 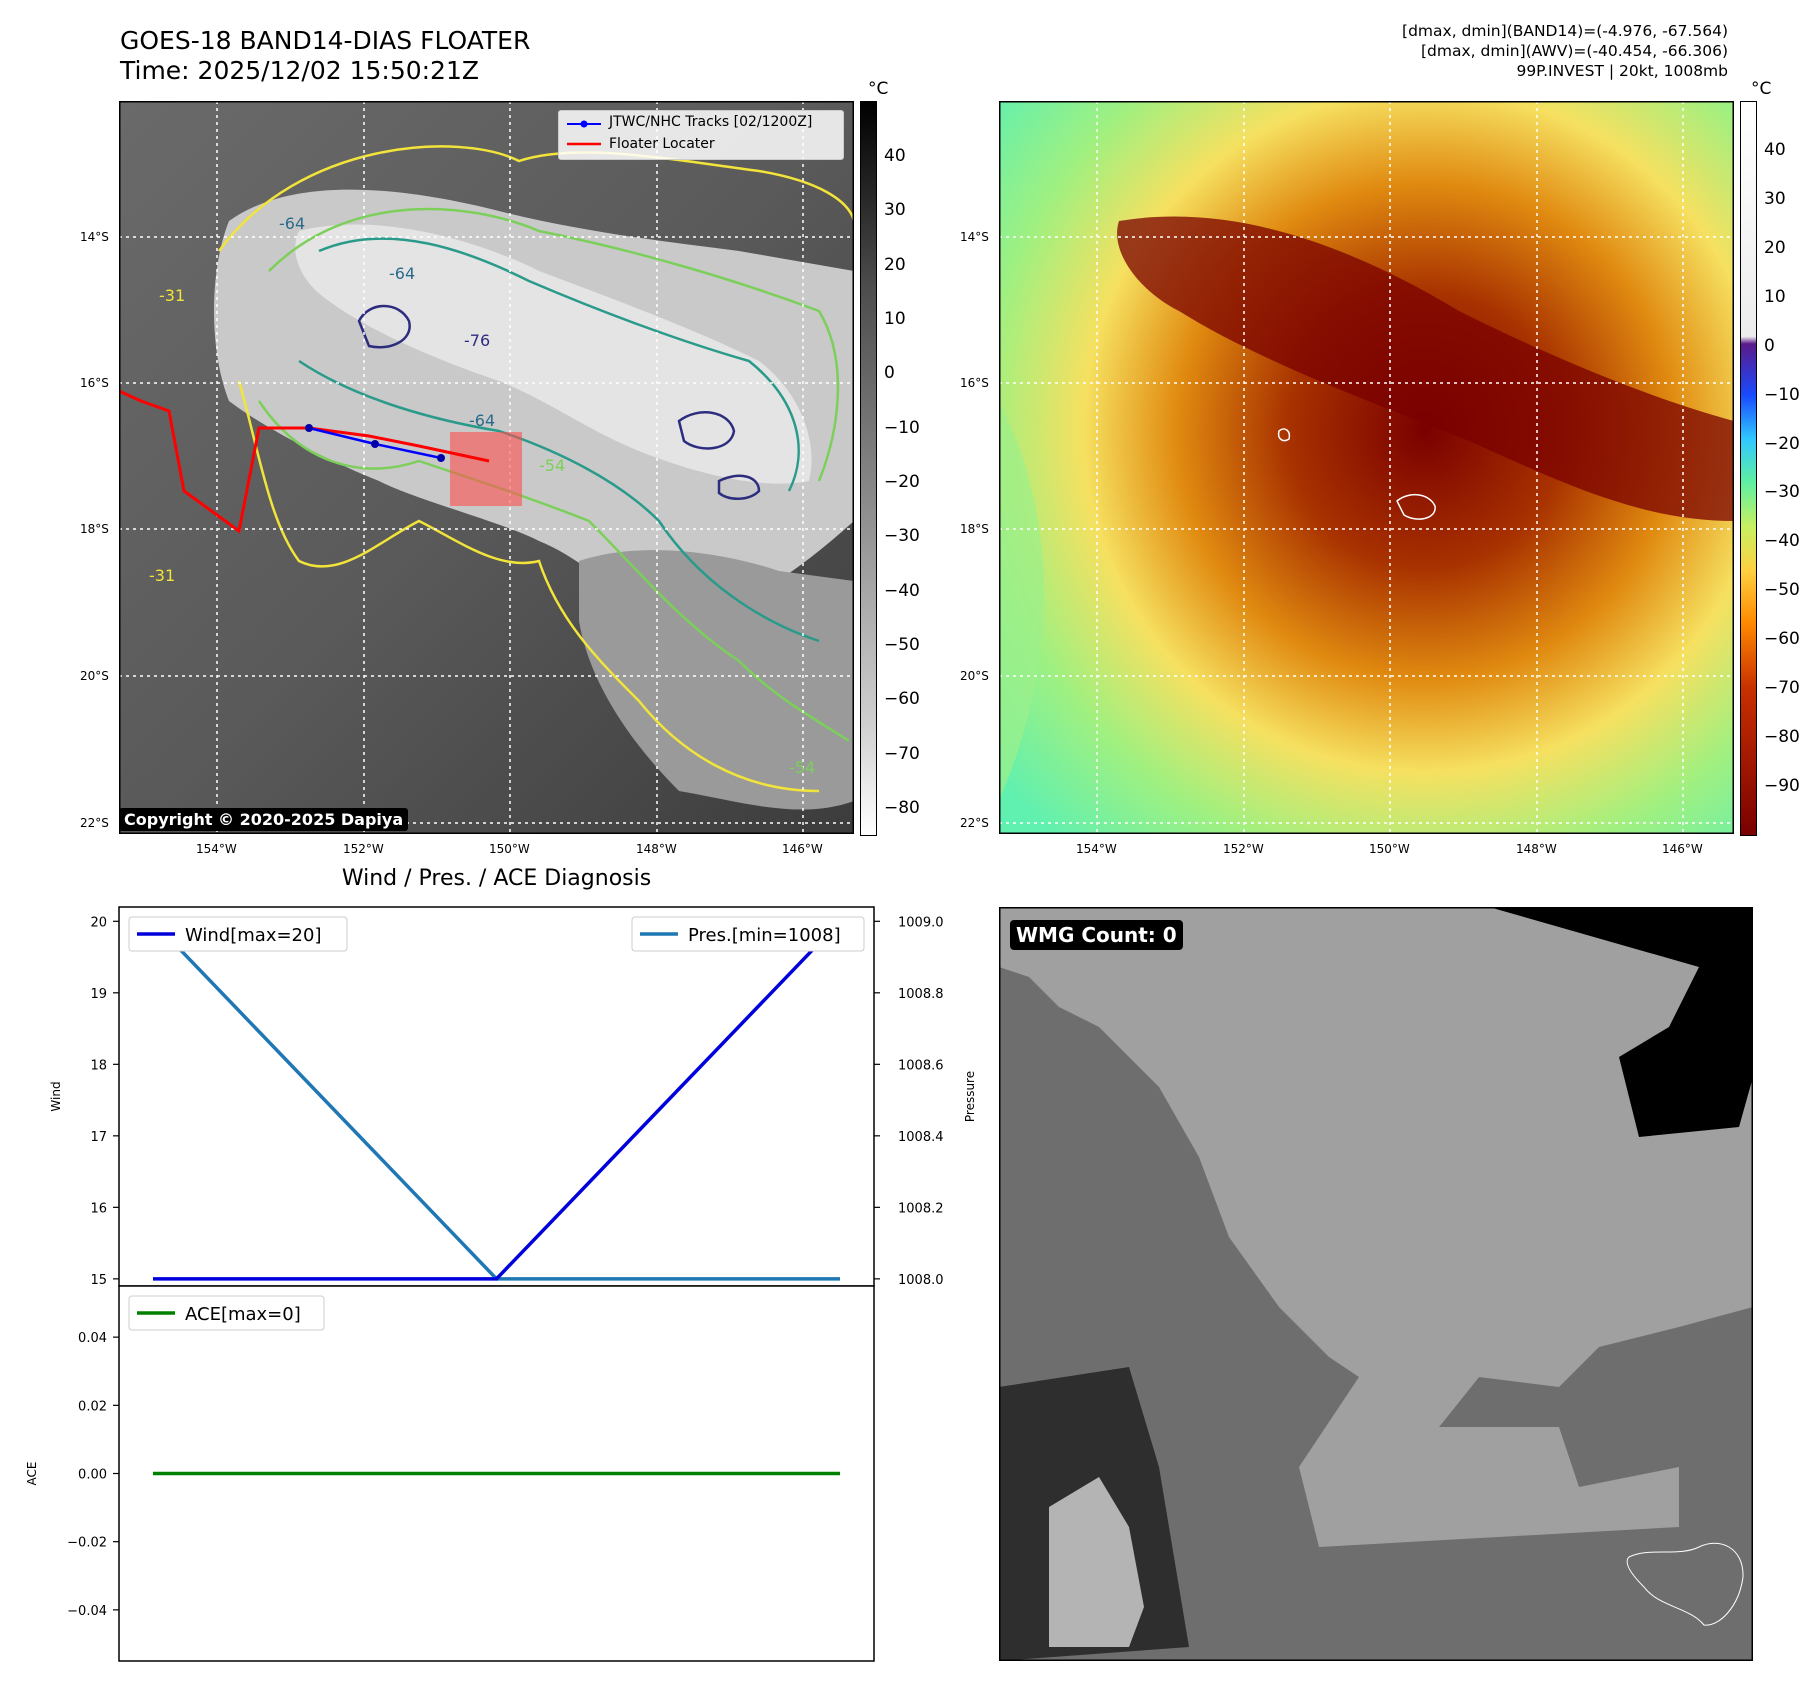 What do you see at coordinates (98, 1280) in the screenshot?
I see `wind-tick-label: 15` at bounding box center [98, 1280].